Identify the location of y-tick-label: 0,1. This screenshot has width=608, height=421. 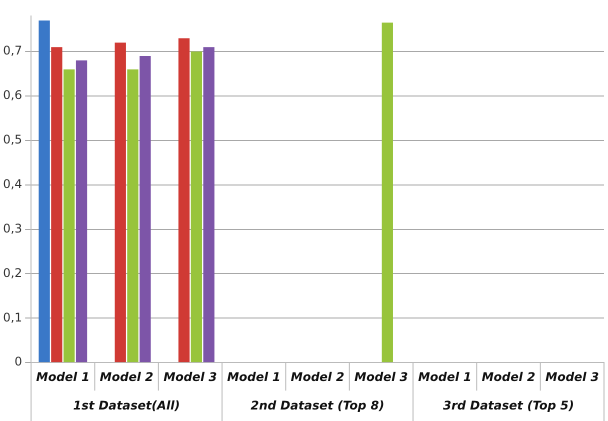
(12, 317).